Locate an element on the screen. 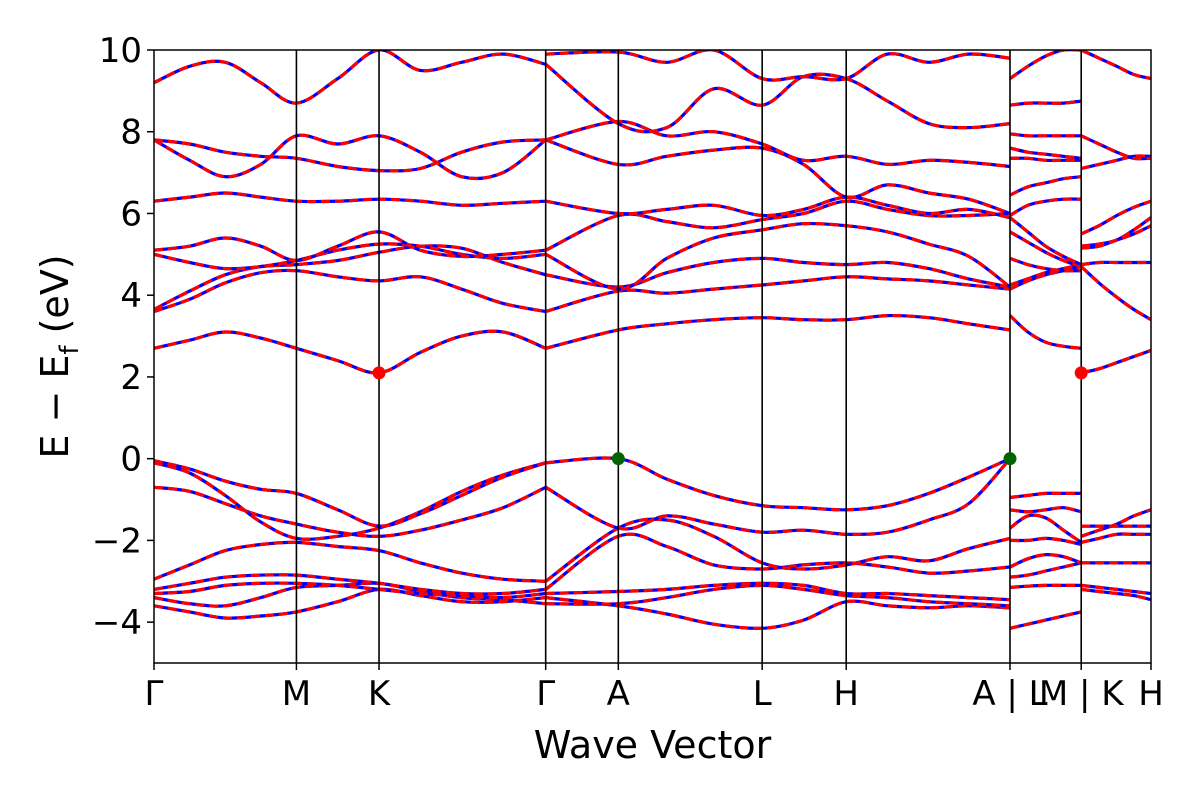 Image resolution: width=1200 pixels, height=800 pixels. x-tick-label: A is located at coordinates (618, 694).